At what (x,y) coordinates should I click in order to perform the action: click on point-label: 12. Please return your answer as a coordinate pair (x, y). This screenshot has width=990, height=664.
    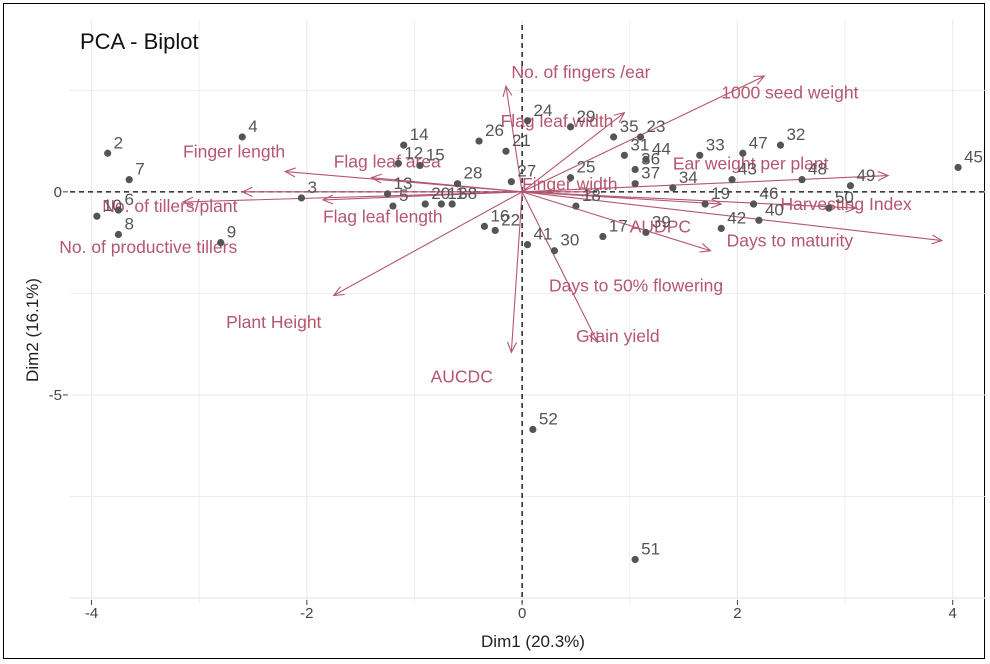
    Looking at the image, I should click on (413, 152).